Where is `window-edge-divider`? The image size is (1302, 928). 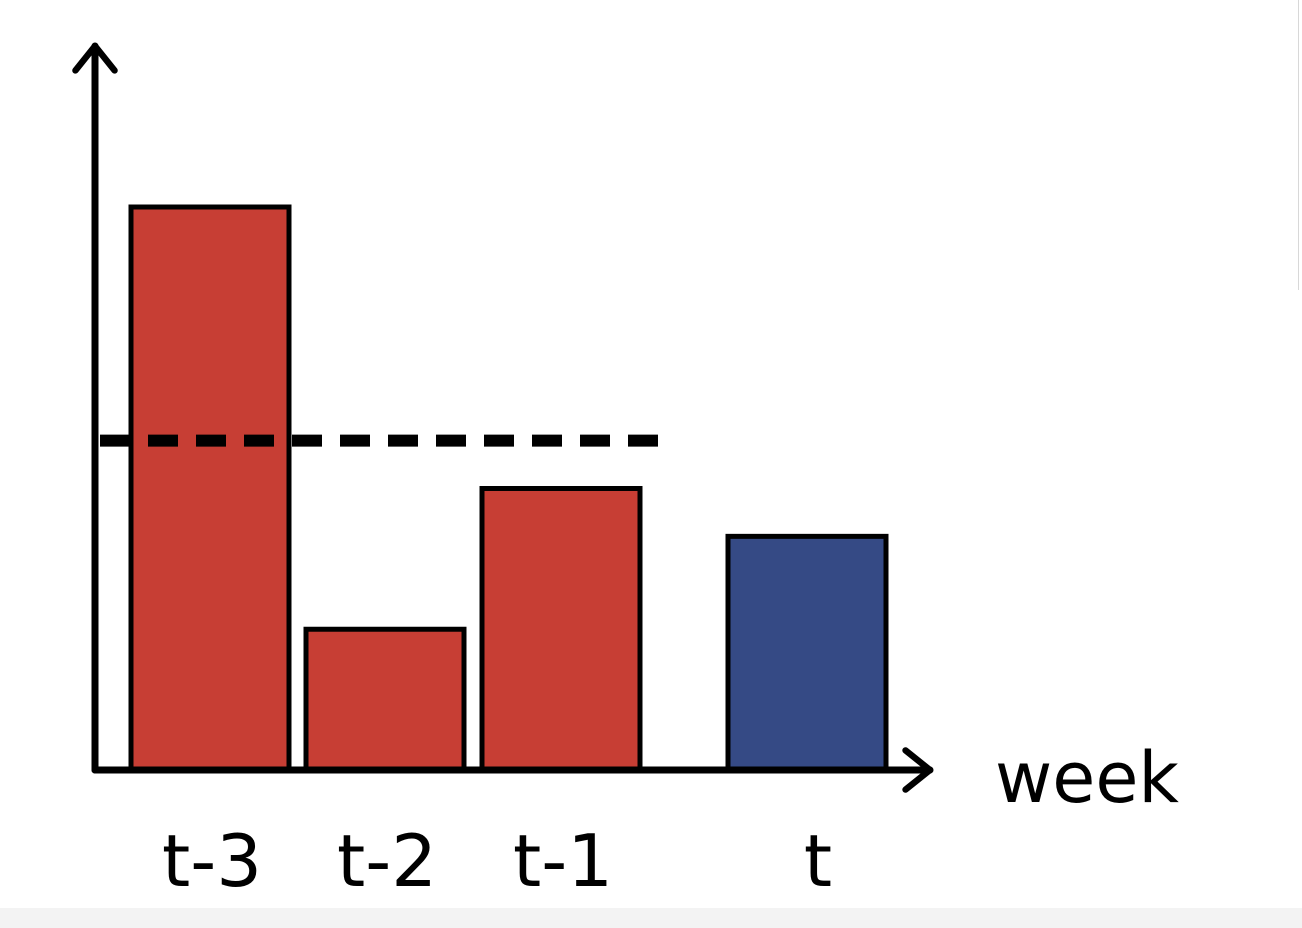 window-edge-divider is located at coordinates (1298, 145).